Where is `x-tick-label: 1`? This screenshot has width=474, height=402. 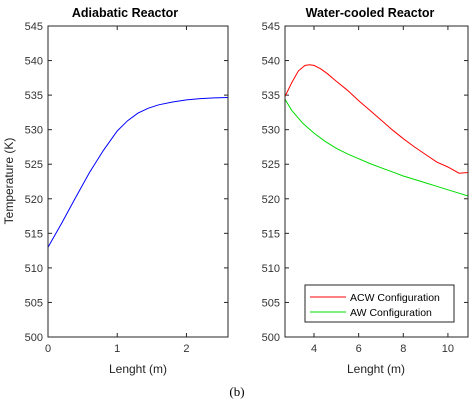
x-tick-label: 1 is located at coordinates (117, 349).